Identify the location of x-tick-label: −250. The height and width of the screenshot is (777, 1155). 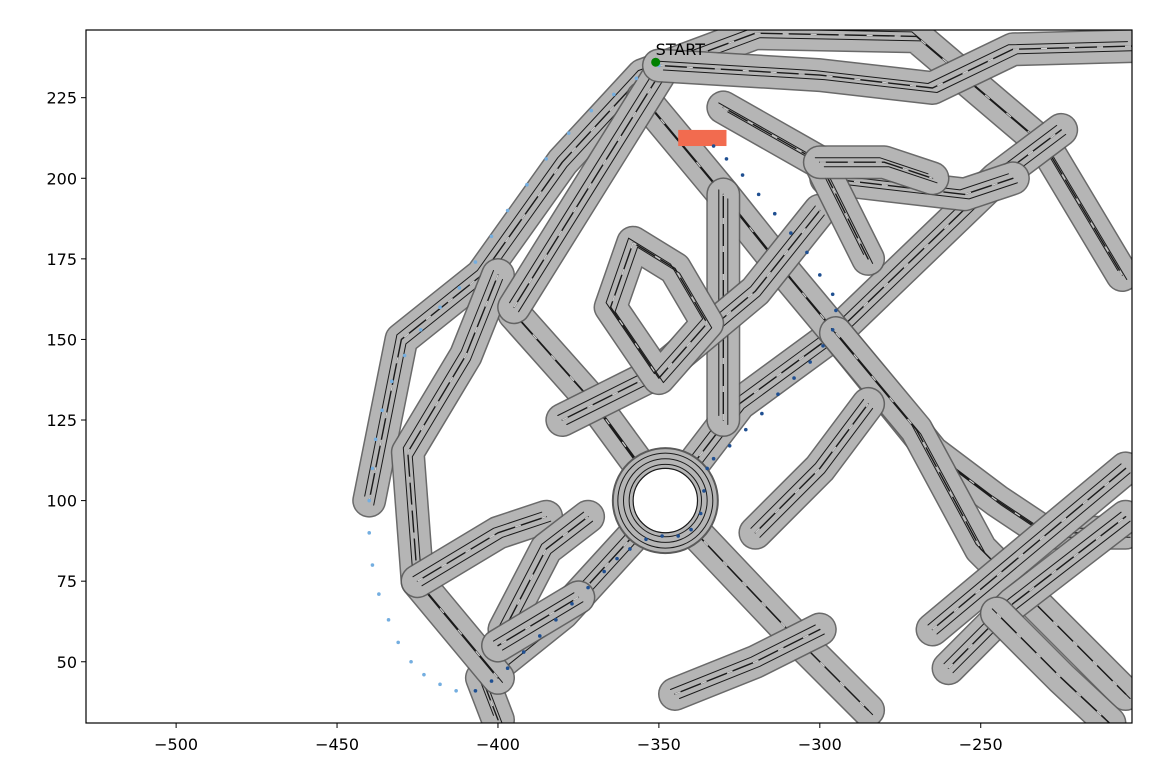
(981, 744).